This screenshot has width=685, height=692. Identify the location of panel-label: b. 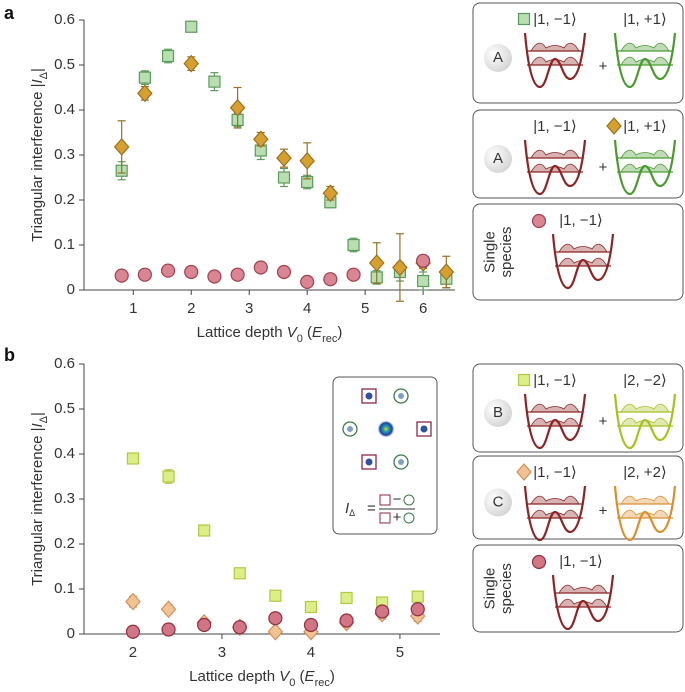
(9, 355).